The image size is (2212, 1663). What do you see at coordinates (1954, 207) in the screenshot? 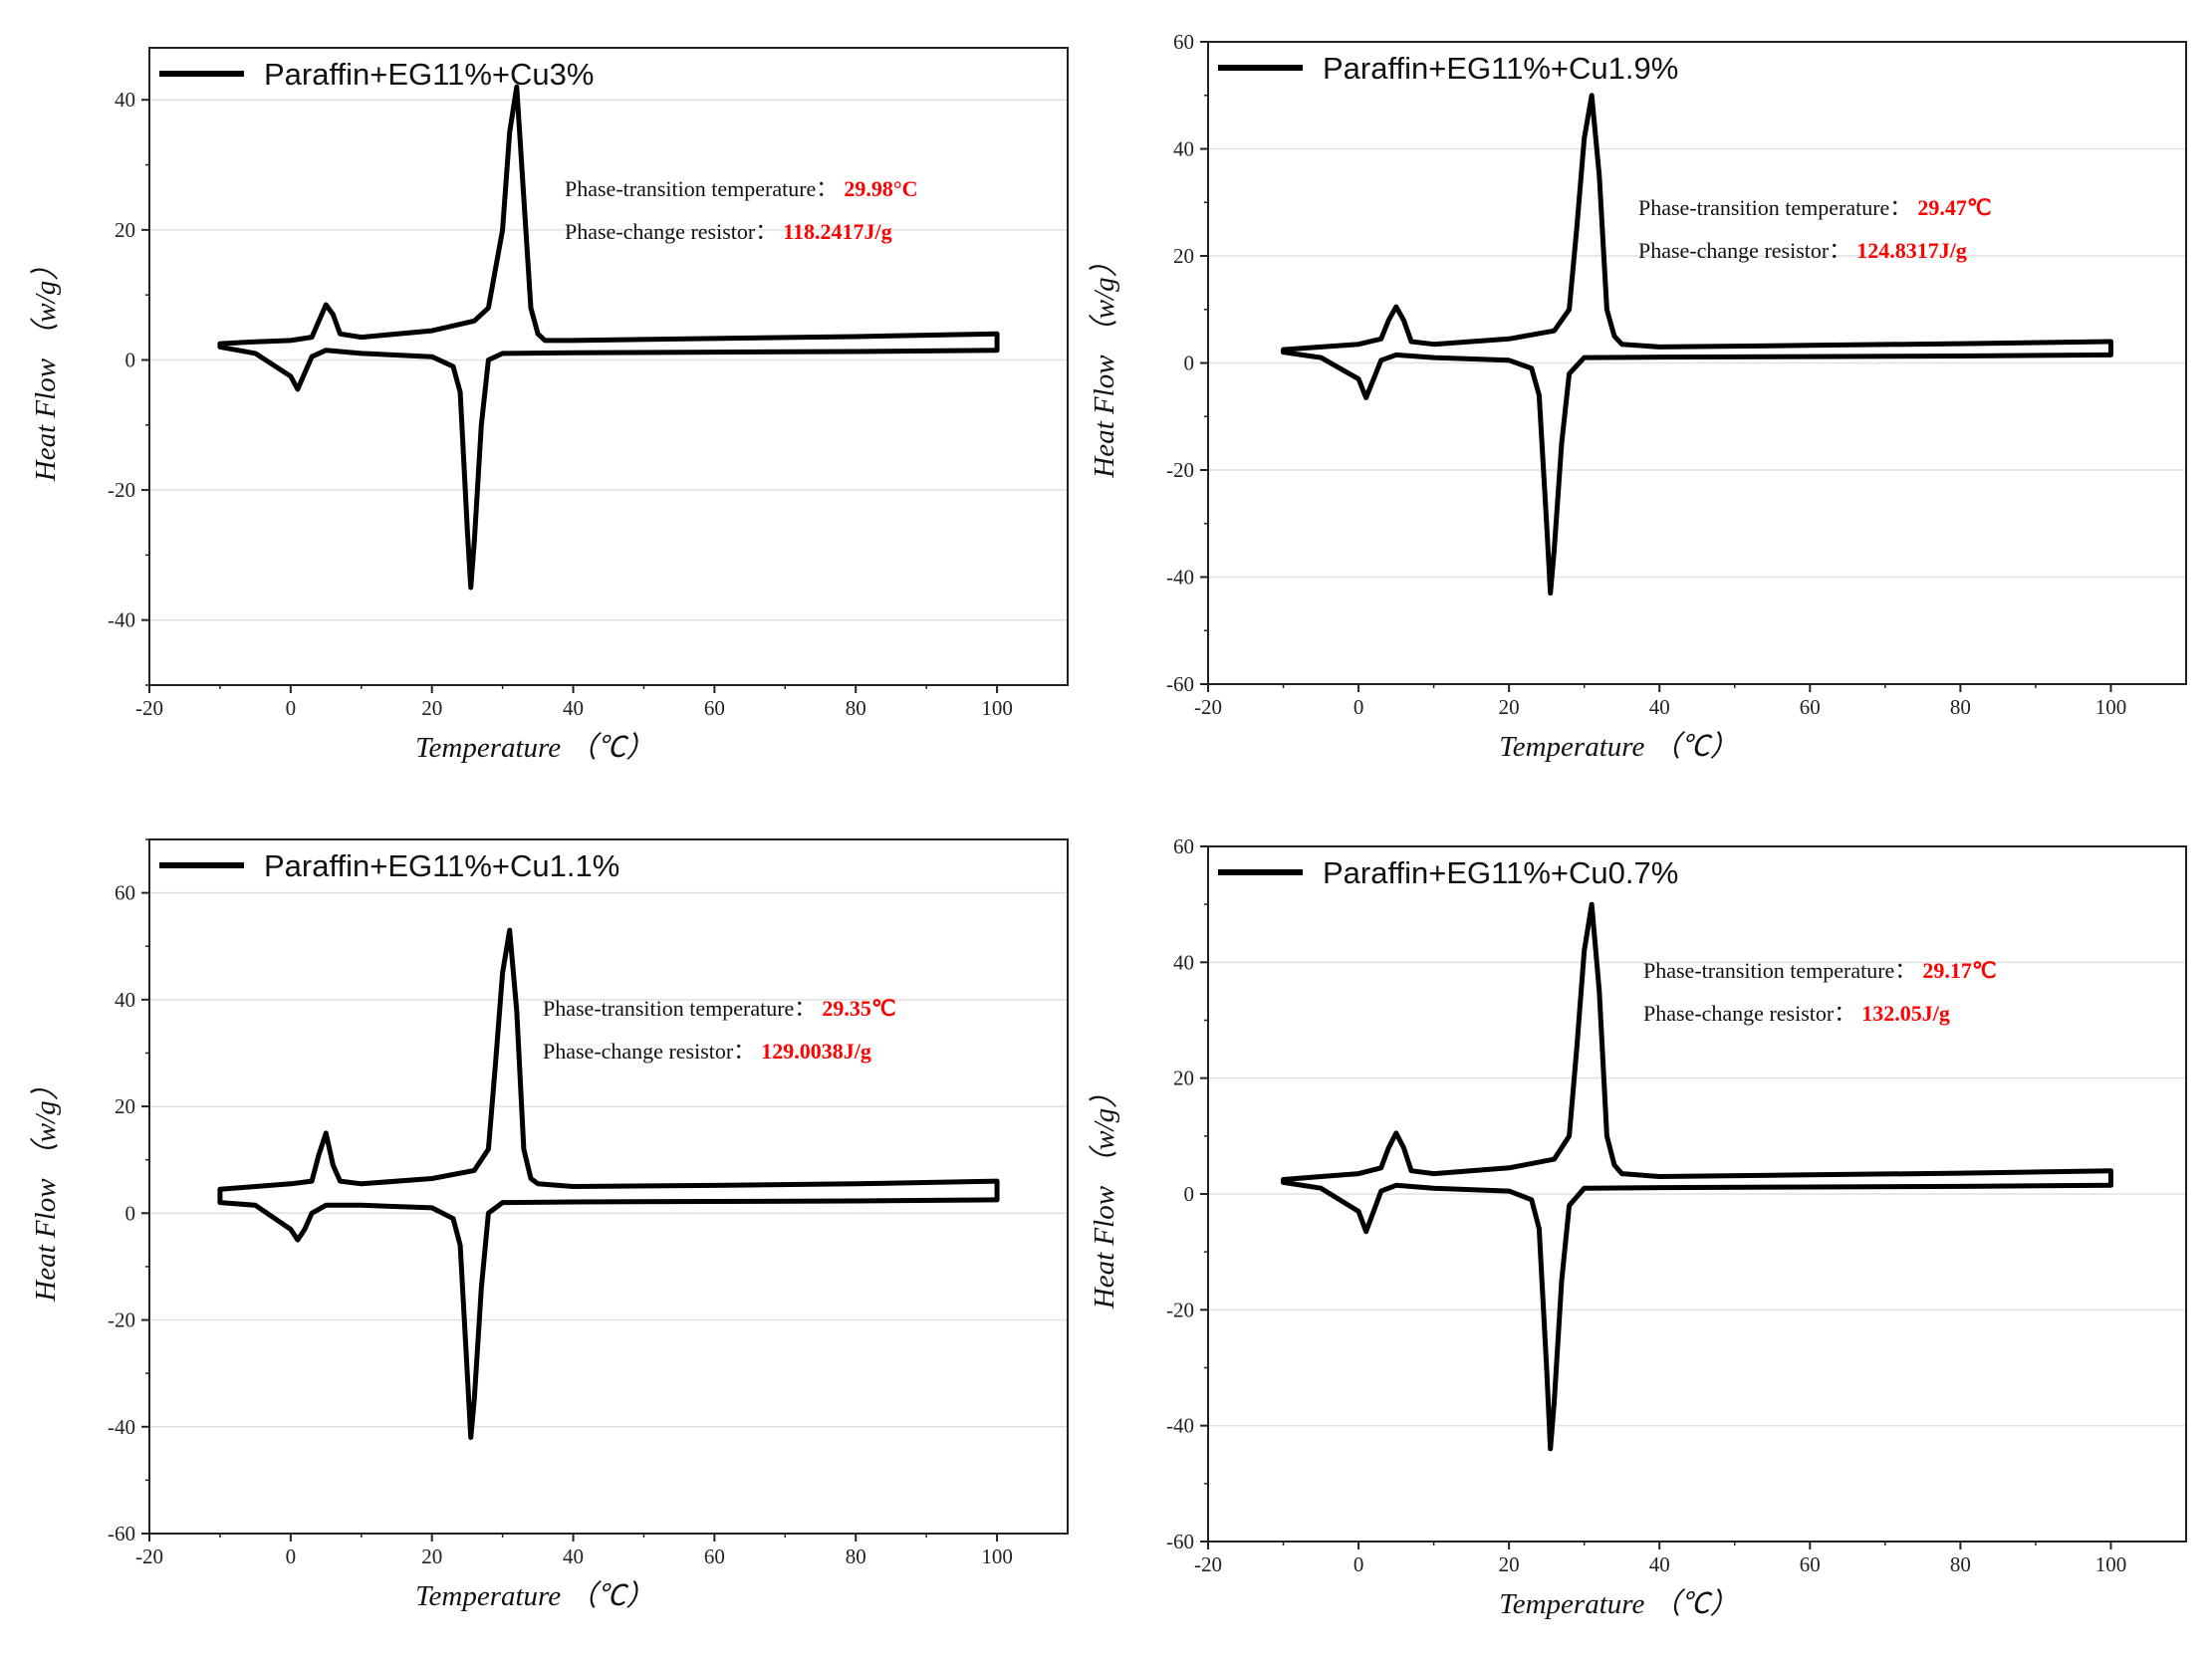
I see `phase-transition-value: 29.47℃` at bounding box center [1954, 207].